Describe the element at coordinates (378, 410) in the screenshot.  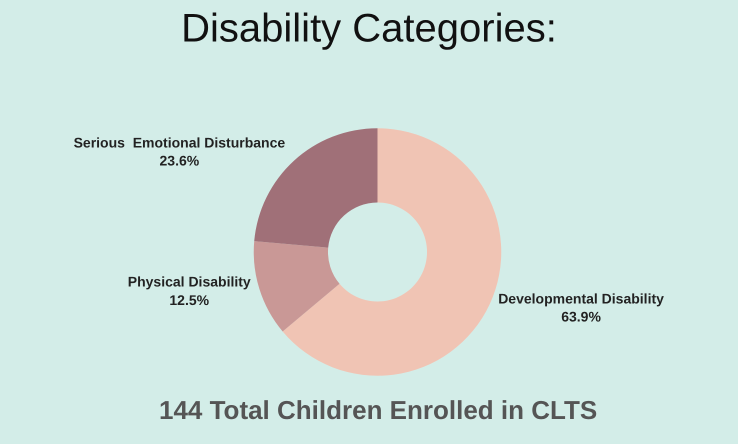
I see `text: 144 Total Children Enrolled in CLTS` at that location.